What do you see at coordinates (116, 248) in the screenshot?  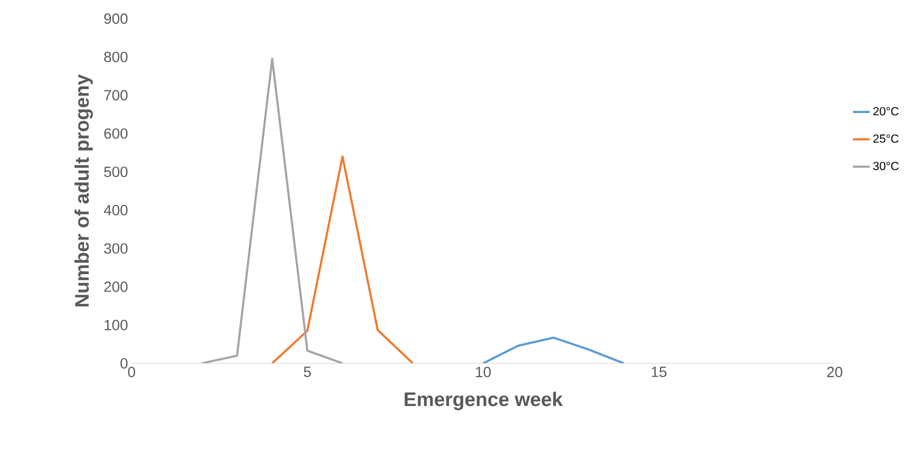 I see `y-tick-label: 300` at bounding box center [116, 248].